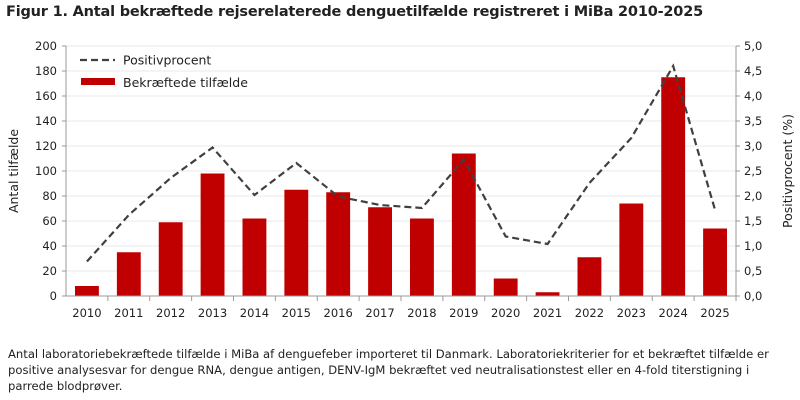  I want to click on x-tick-label: 2015, so click(296, 313).